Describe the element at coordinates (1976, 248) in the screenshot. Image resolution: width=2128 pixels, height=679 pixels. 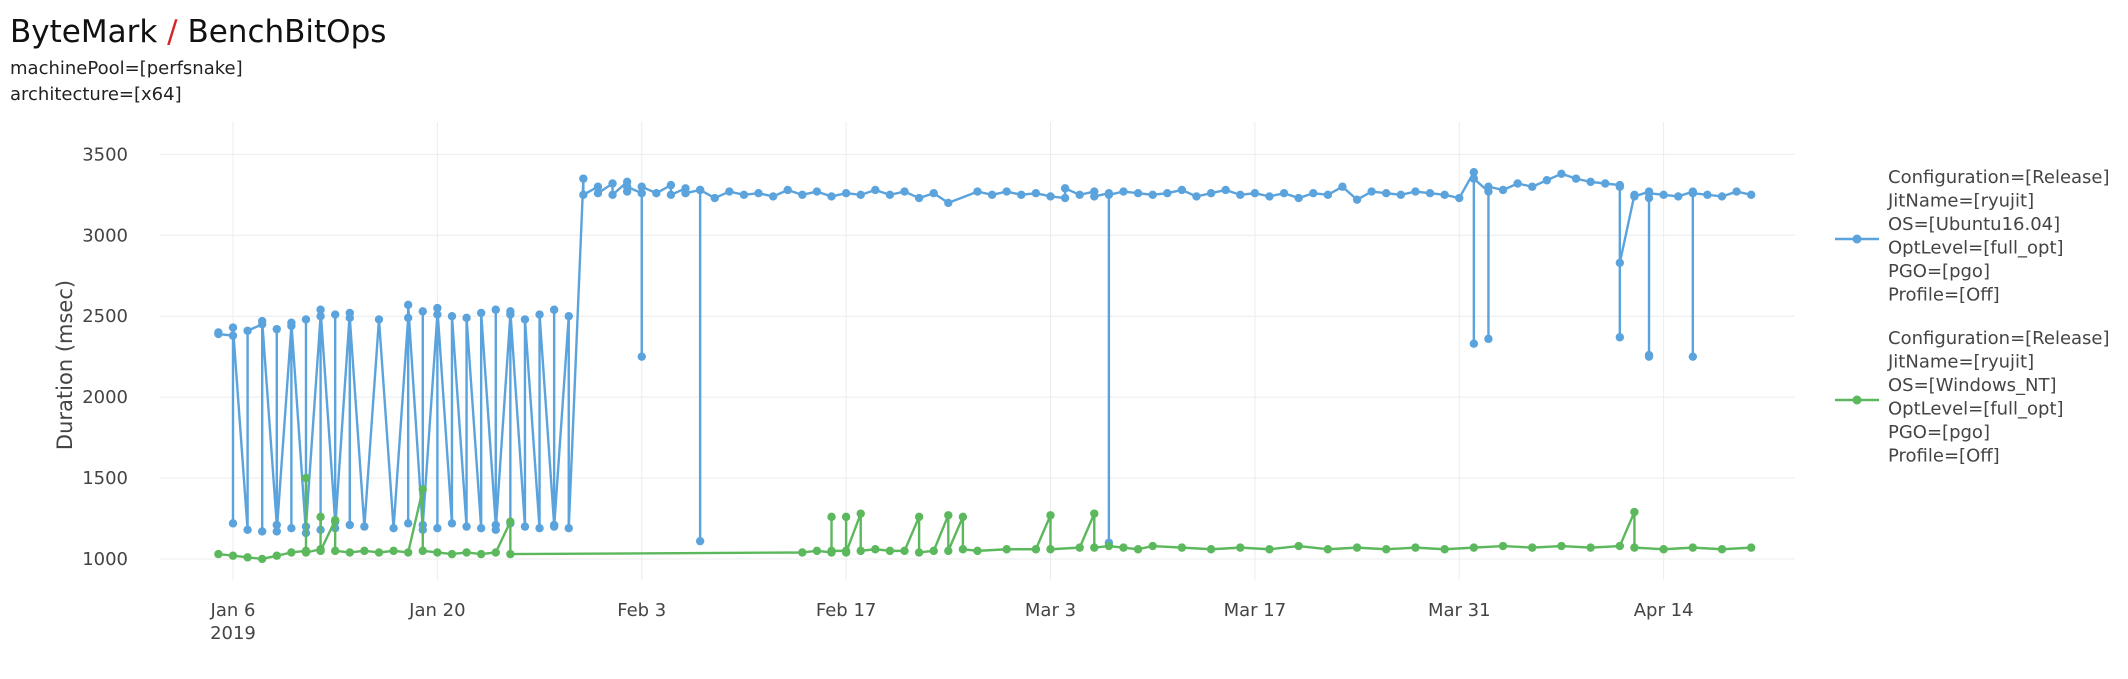
I see `legend-label-line: OptLevel=[full_opt]` at that location.